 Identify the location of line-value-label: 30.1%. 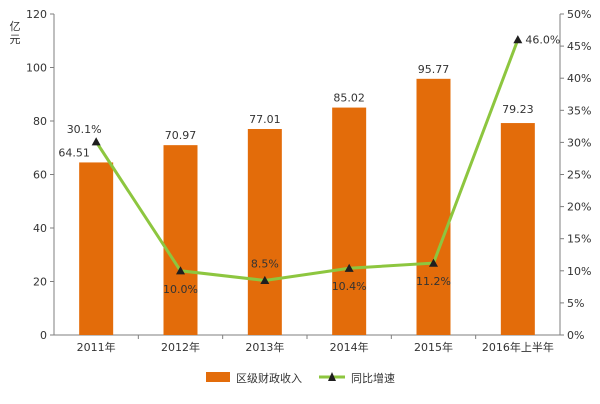
(84, 129).